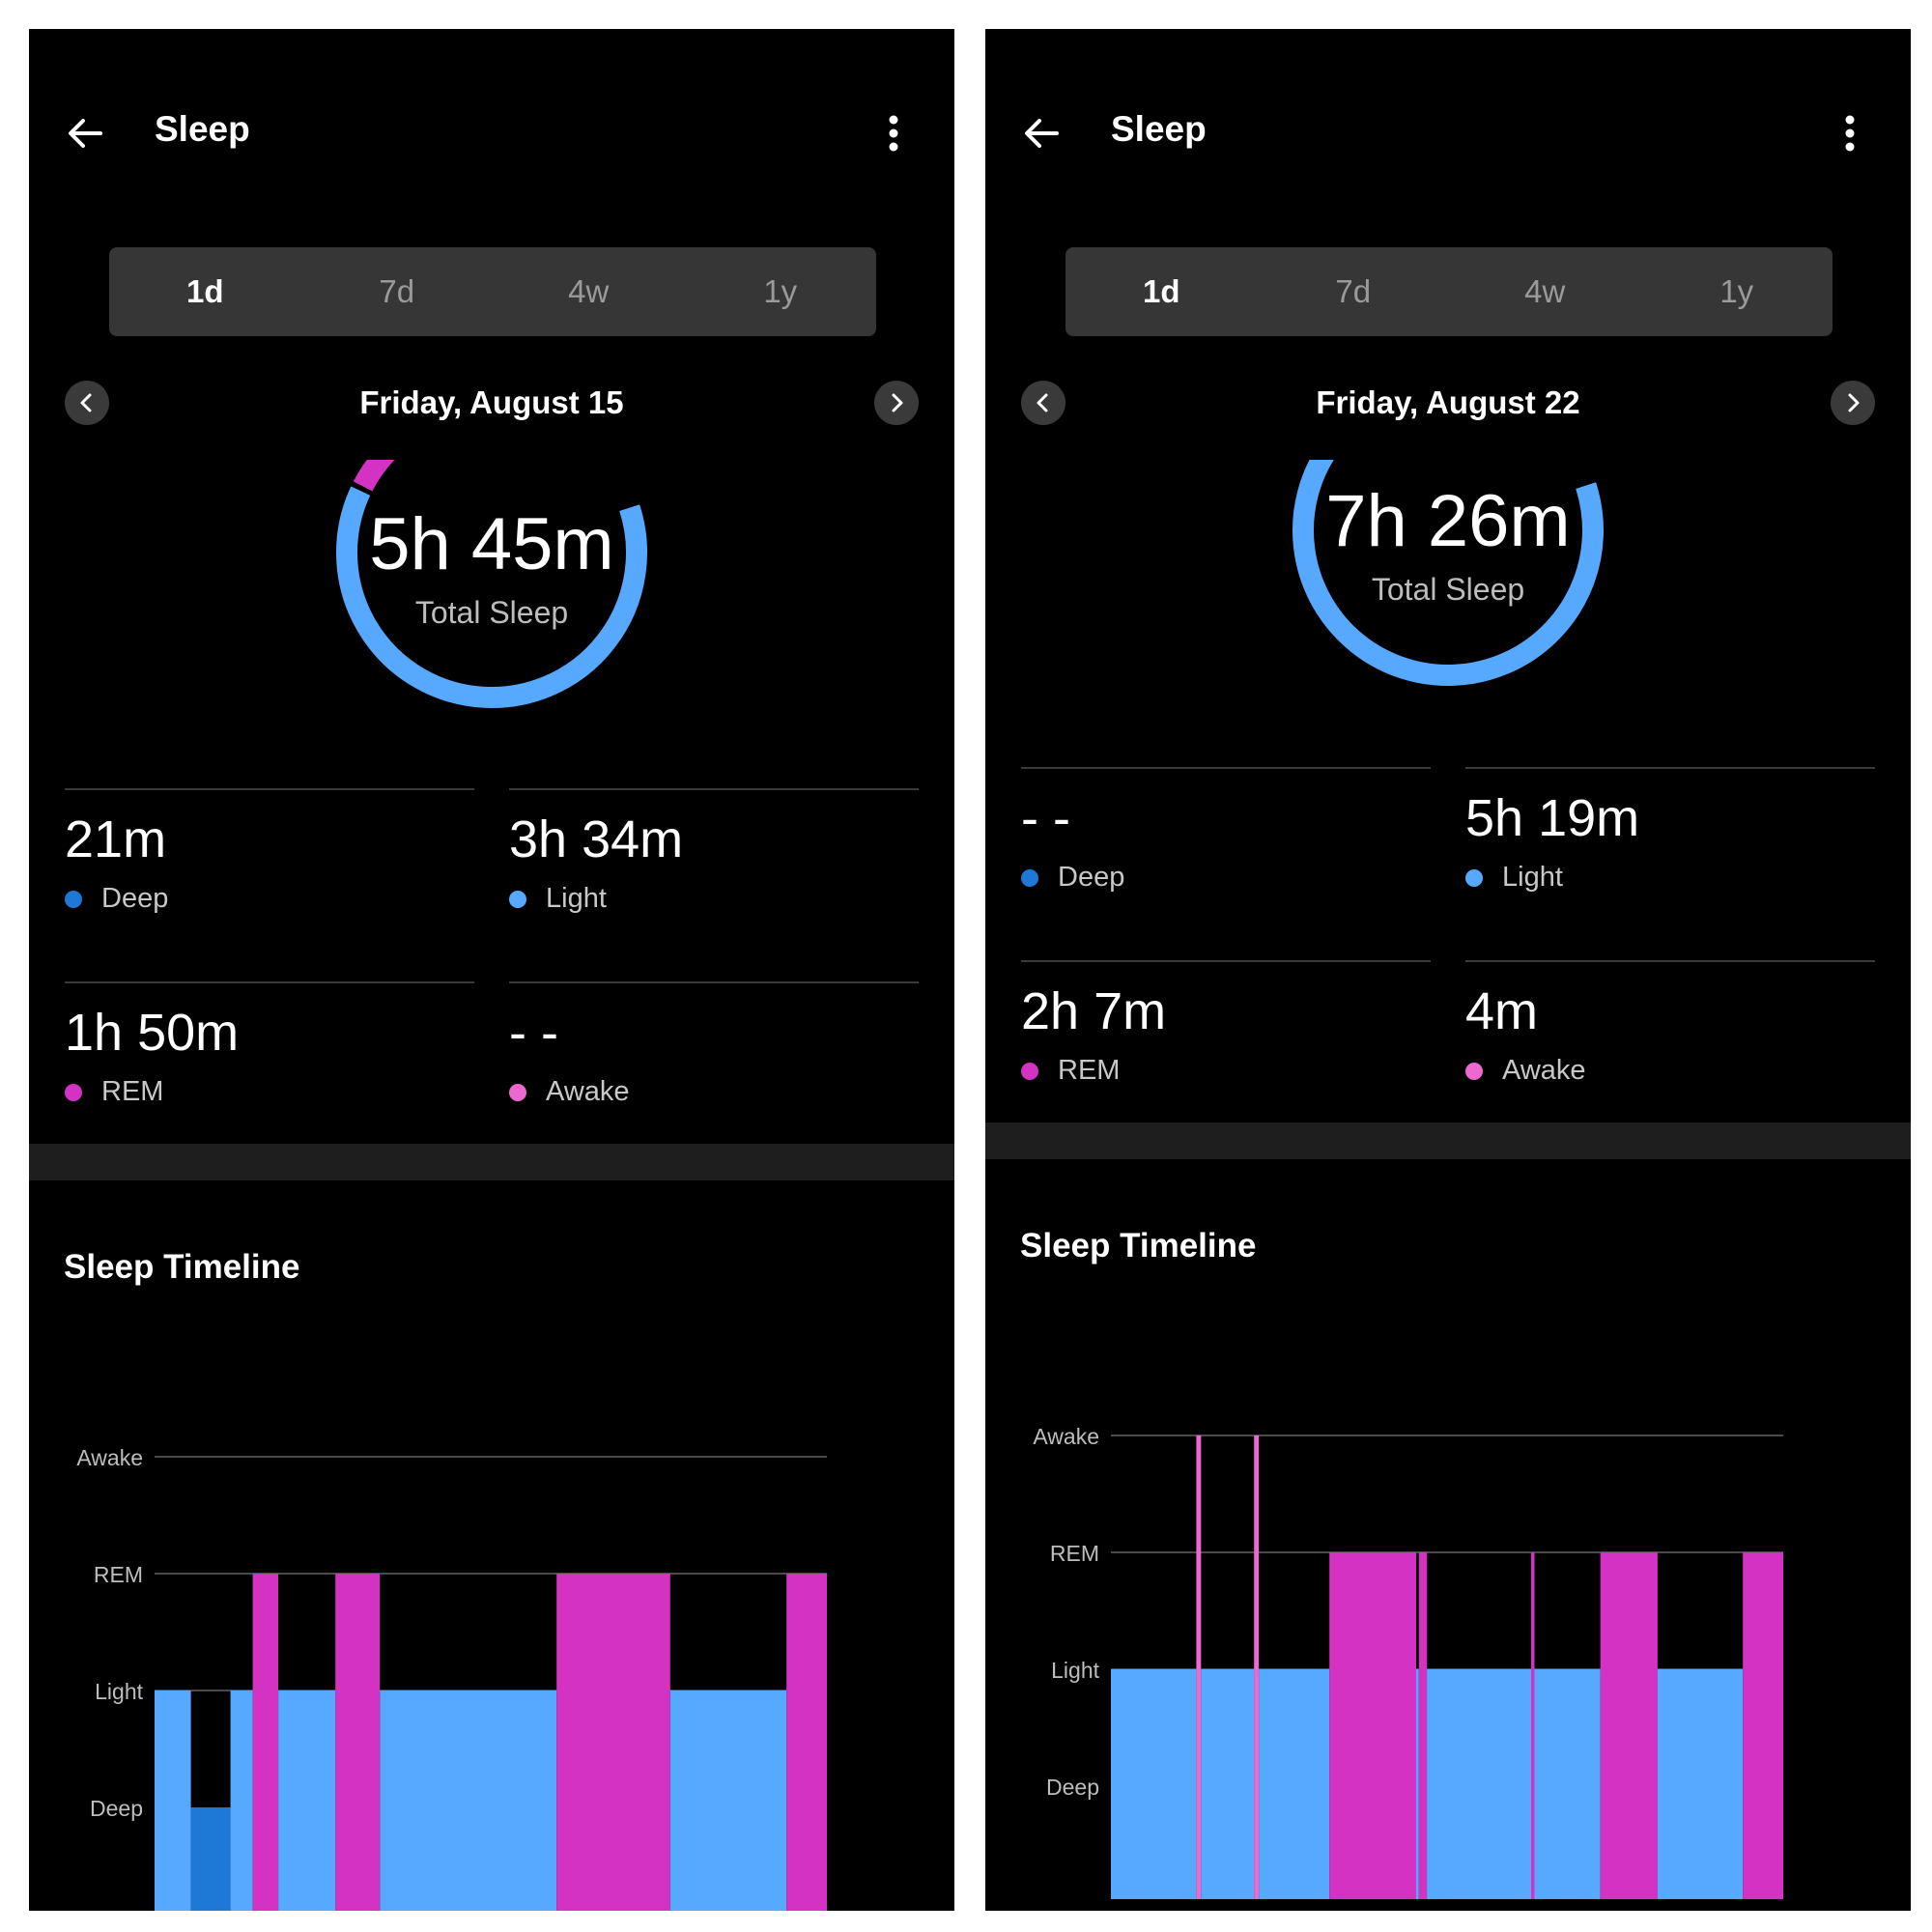 This screenshot has height=1932, width=1932. What do you see at coordinates (1448, 521) in the screenshot?
I see `total-sleep-value: 7h 26m` at bounding box center [1448, 521].